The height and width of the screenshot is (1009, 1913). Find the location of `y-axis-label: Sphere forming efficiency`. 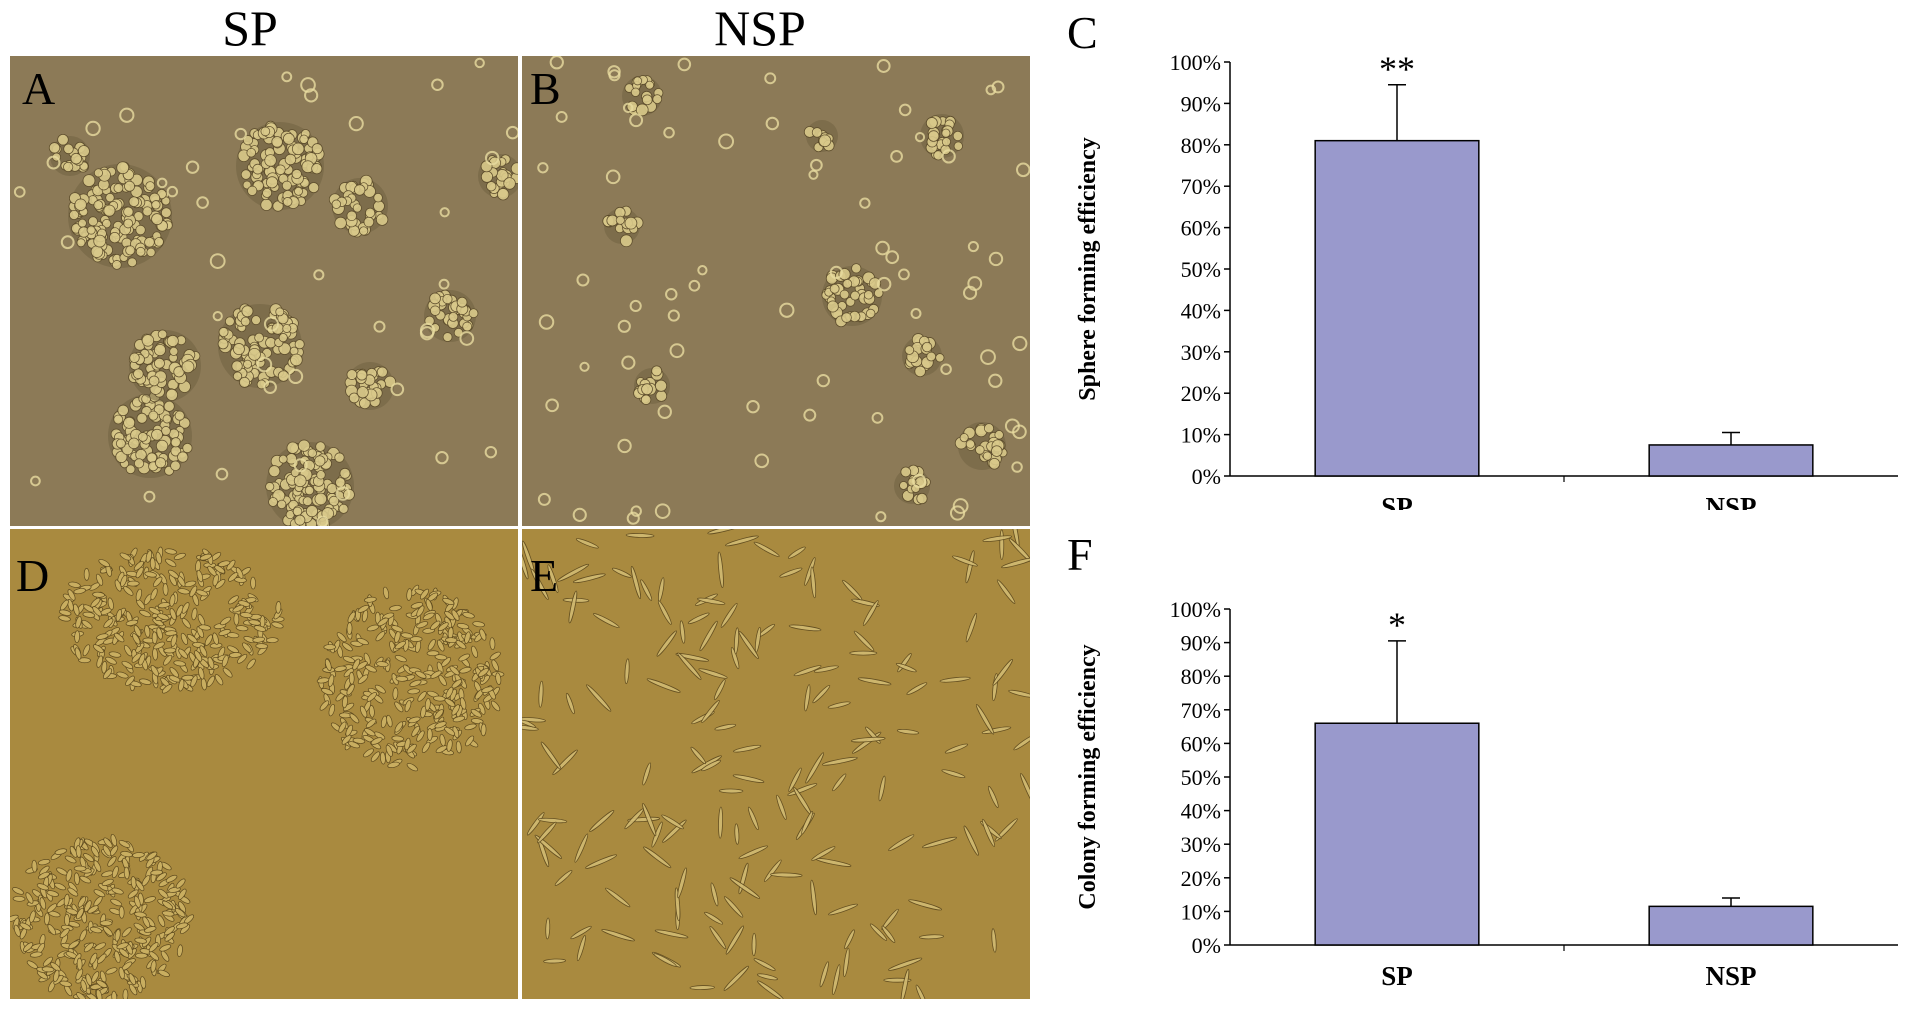

y-axis-label: Sphere forming efficiency is located at coordinates (1088, 269).